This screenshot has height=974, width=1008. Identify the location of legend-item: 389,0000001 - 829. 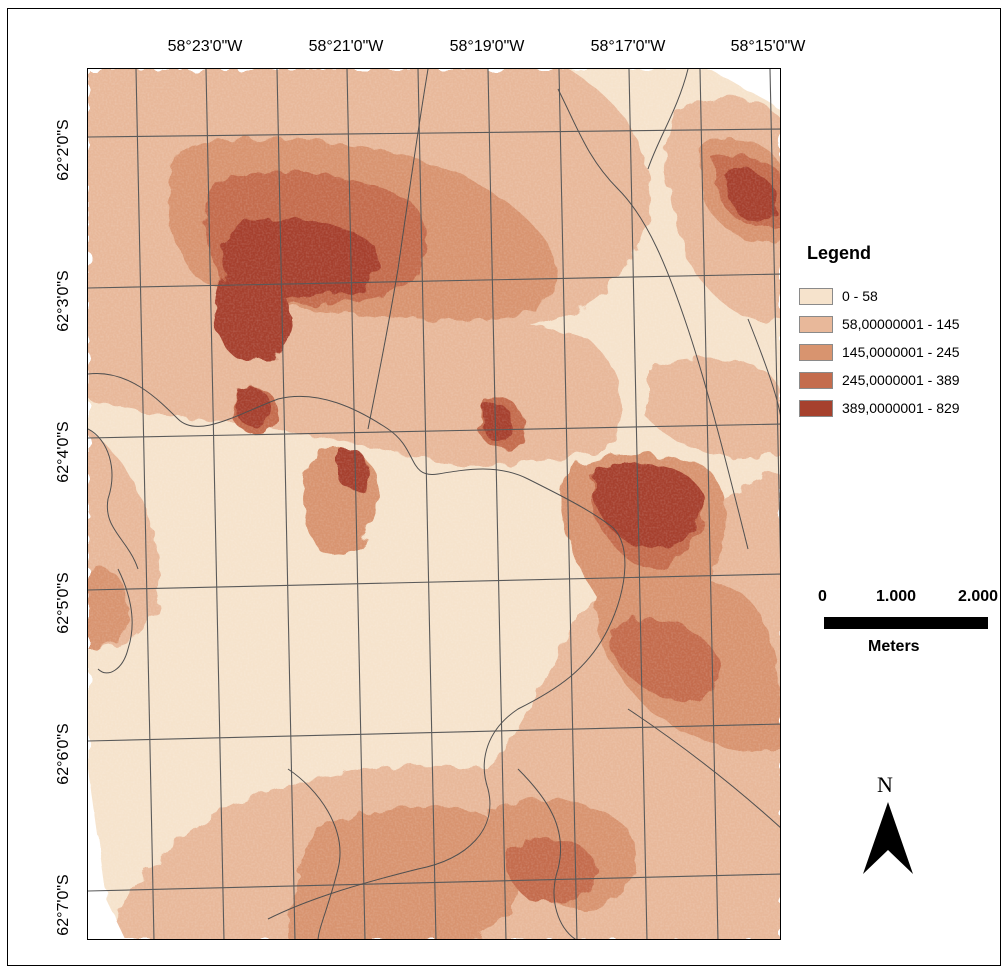
(879, 408).